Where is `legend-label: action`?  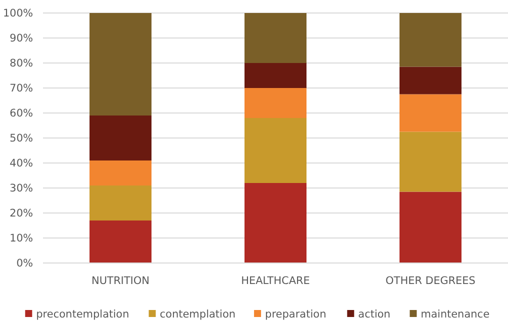
legend-label: action is located at coordinates (374, 314).